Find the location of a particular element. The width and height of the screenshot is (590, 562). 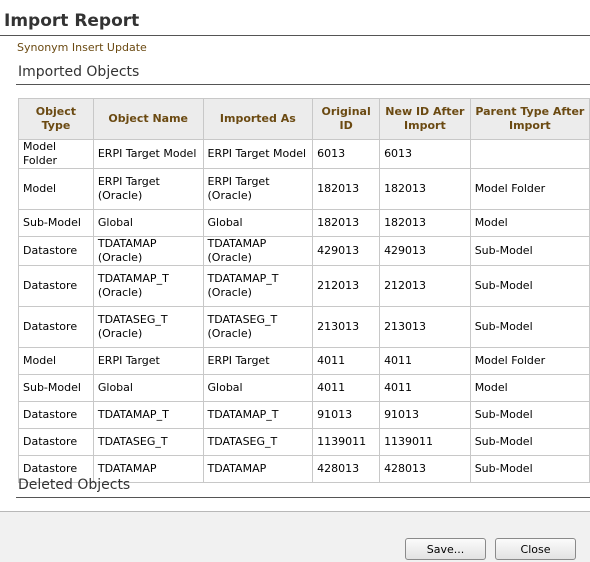

cell-object-name: TDATASEG_T (Oracle) is located at coordinates (148, 327).